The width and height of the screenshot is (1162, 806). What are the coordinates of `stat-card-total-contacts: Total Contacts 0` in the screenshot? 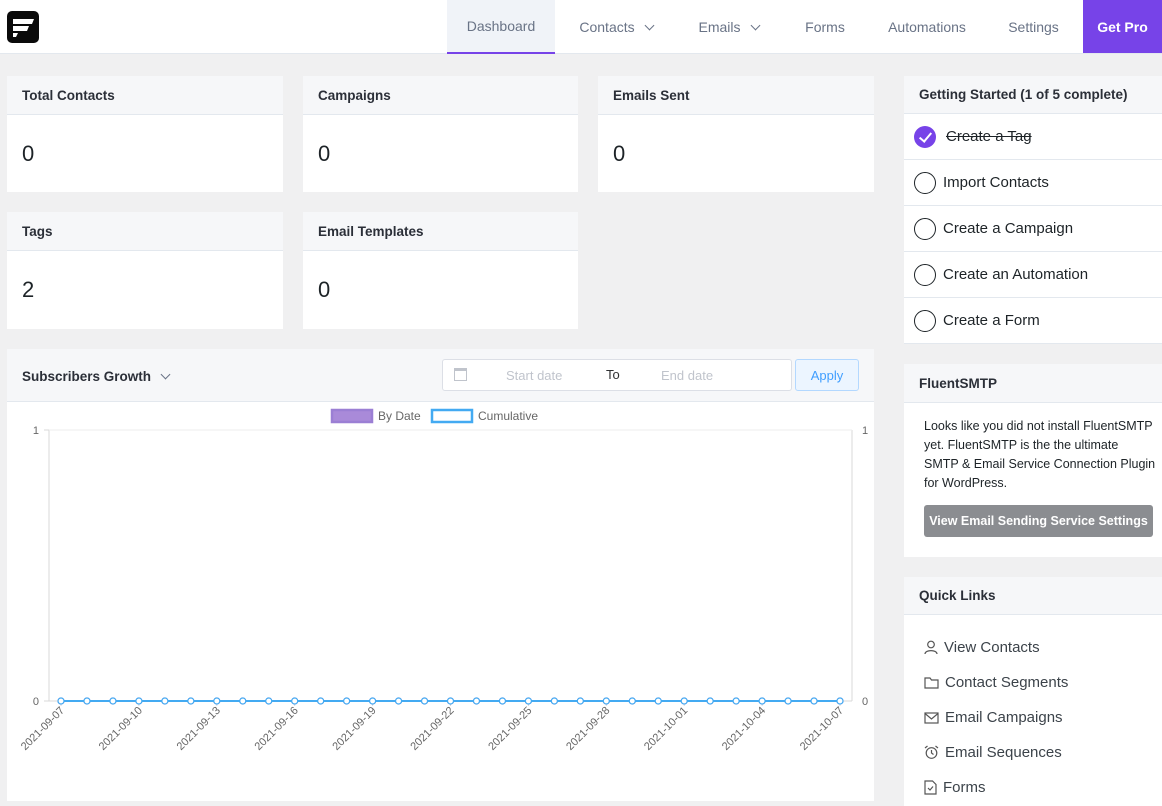 It's located at (145, 134).